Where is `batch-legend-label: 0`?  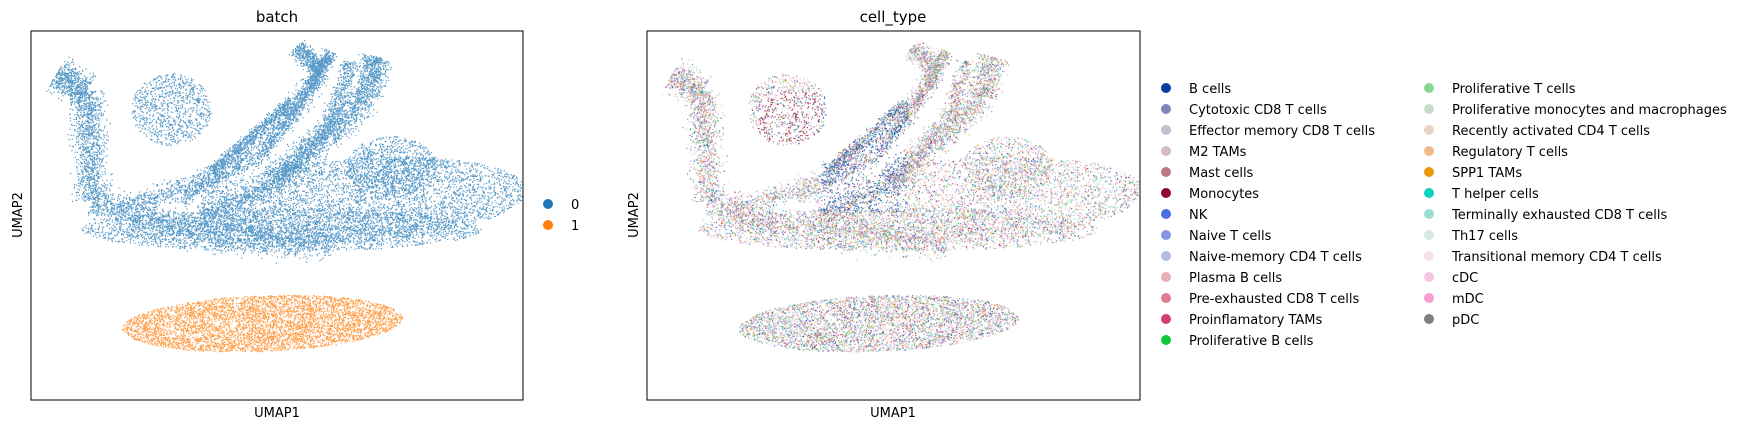 batch-legend-label: 0 is located at coordinates (575, 205).